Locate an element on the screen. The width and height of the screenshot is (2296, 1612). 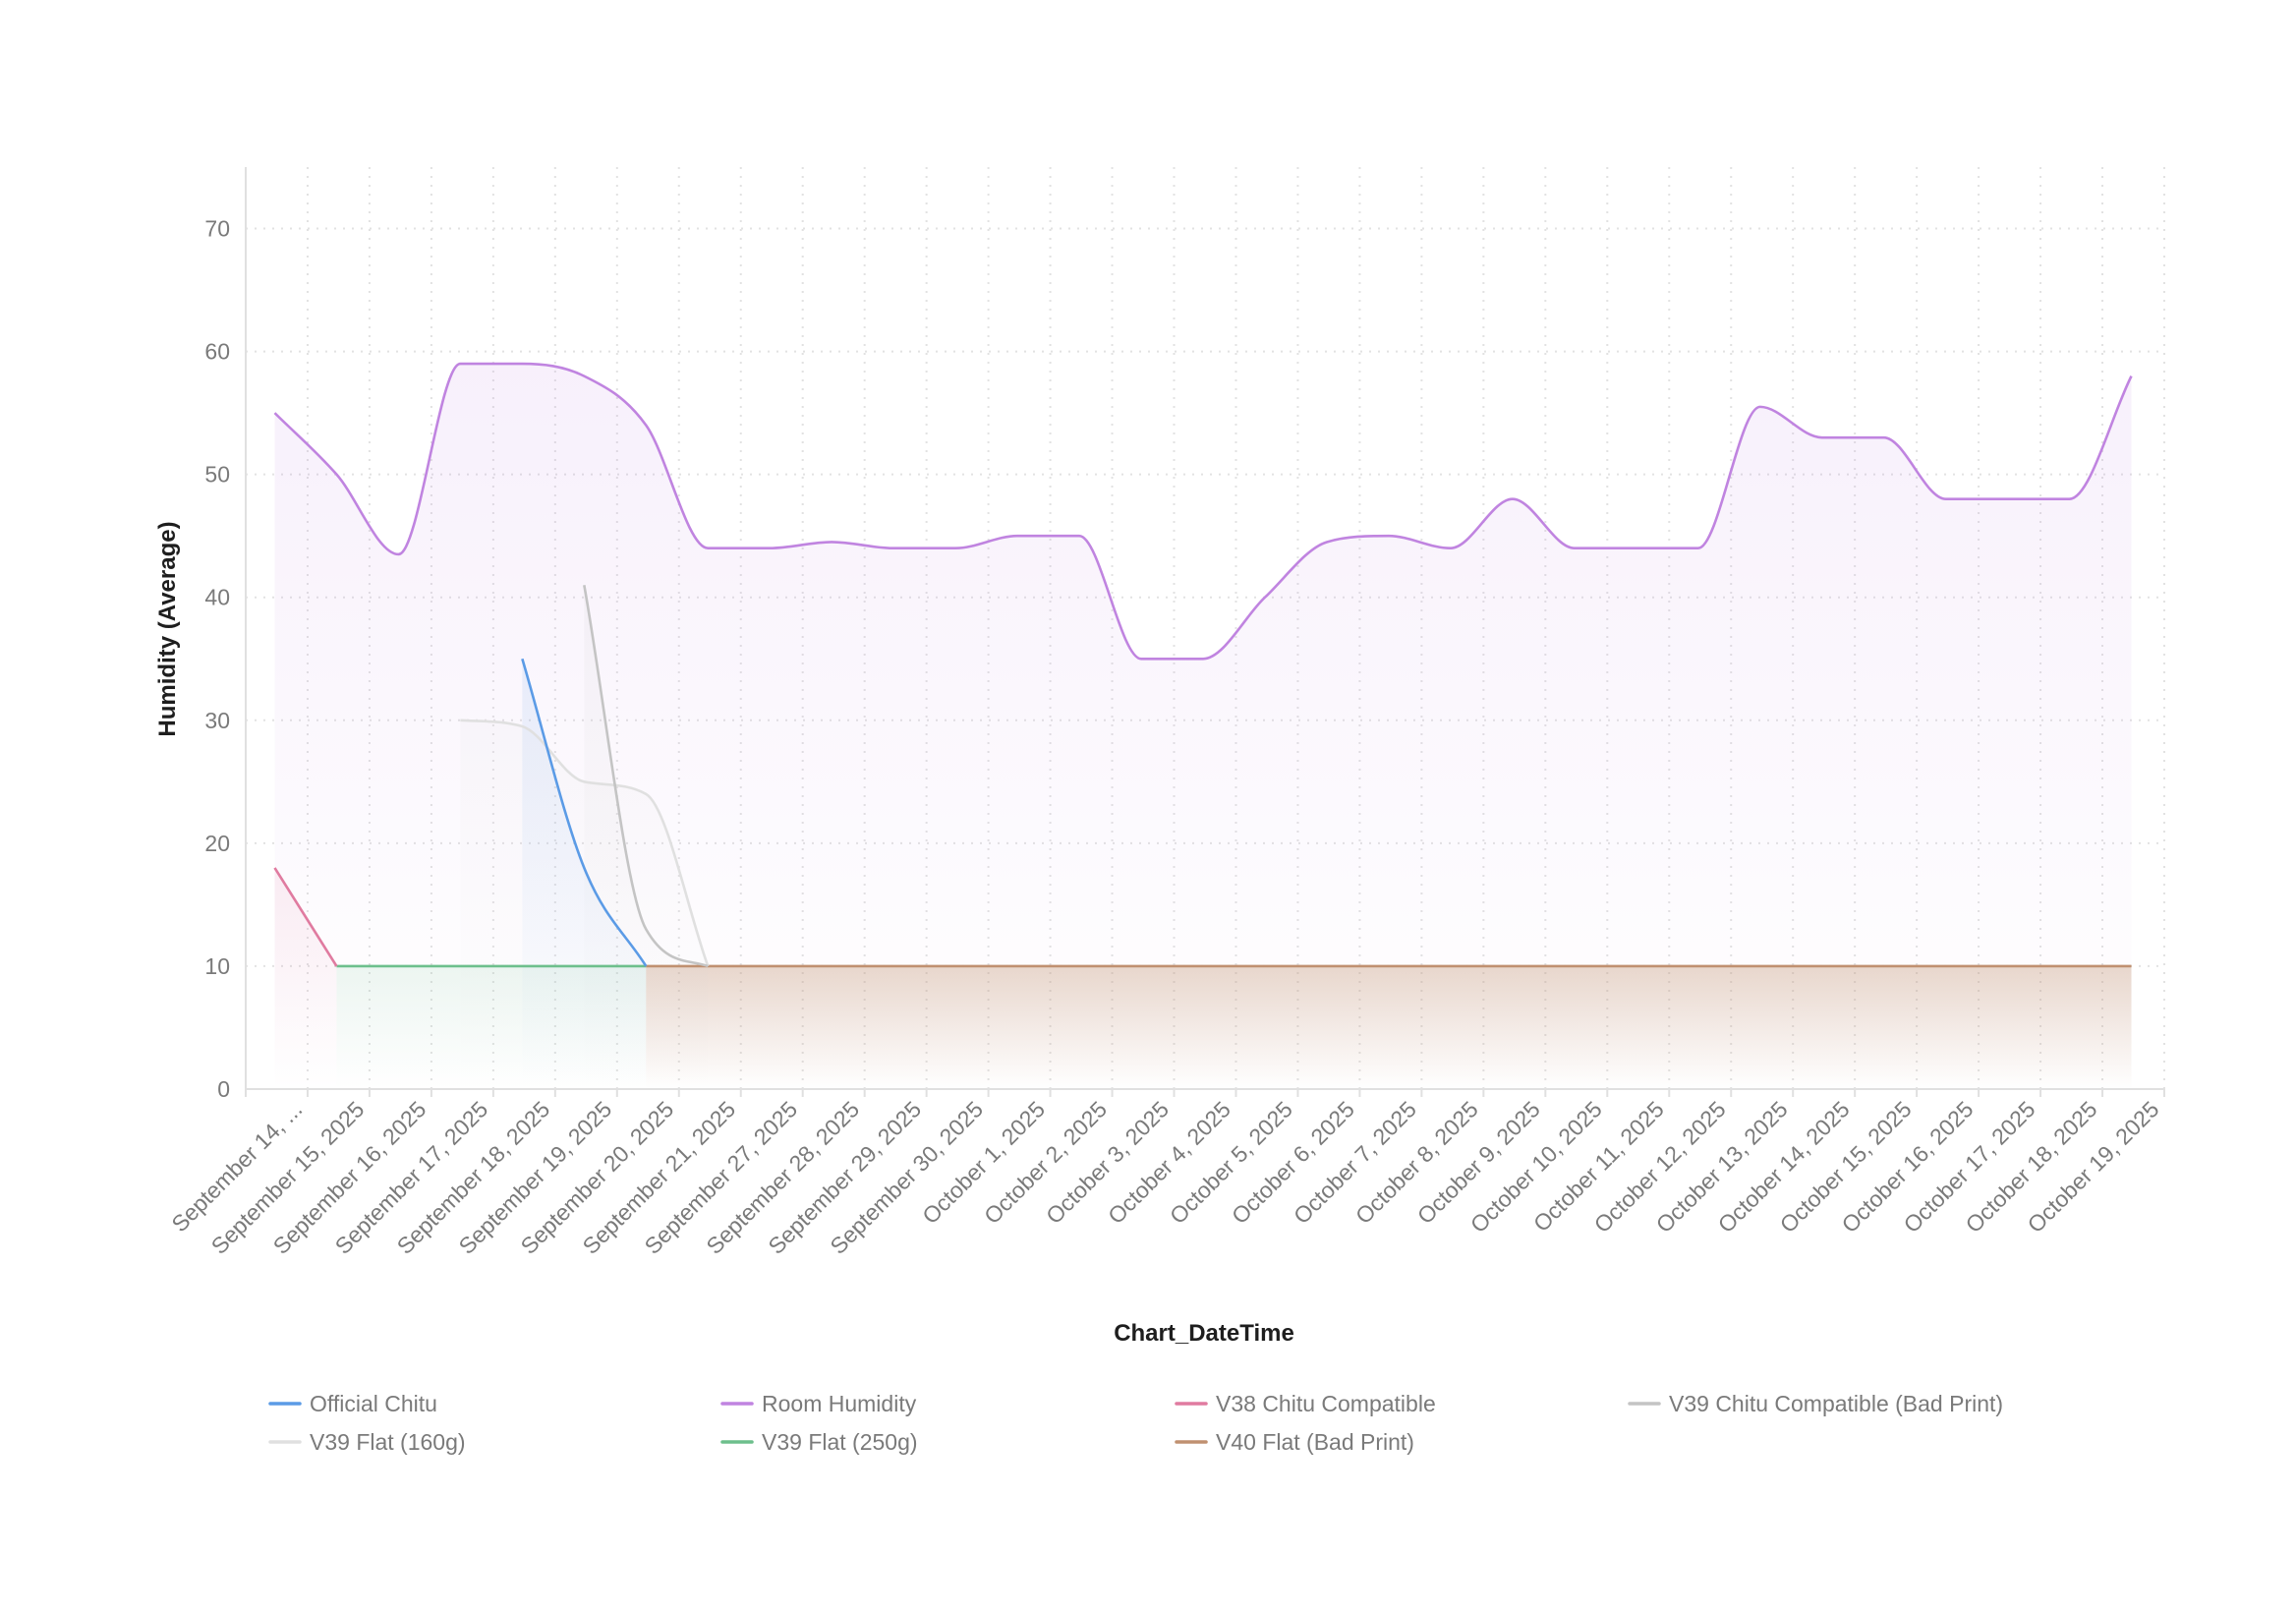
line-official-chitu is located at coordinates (585, 812).